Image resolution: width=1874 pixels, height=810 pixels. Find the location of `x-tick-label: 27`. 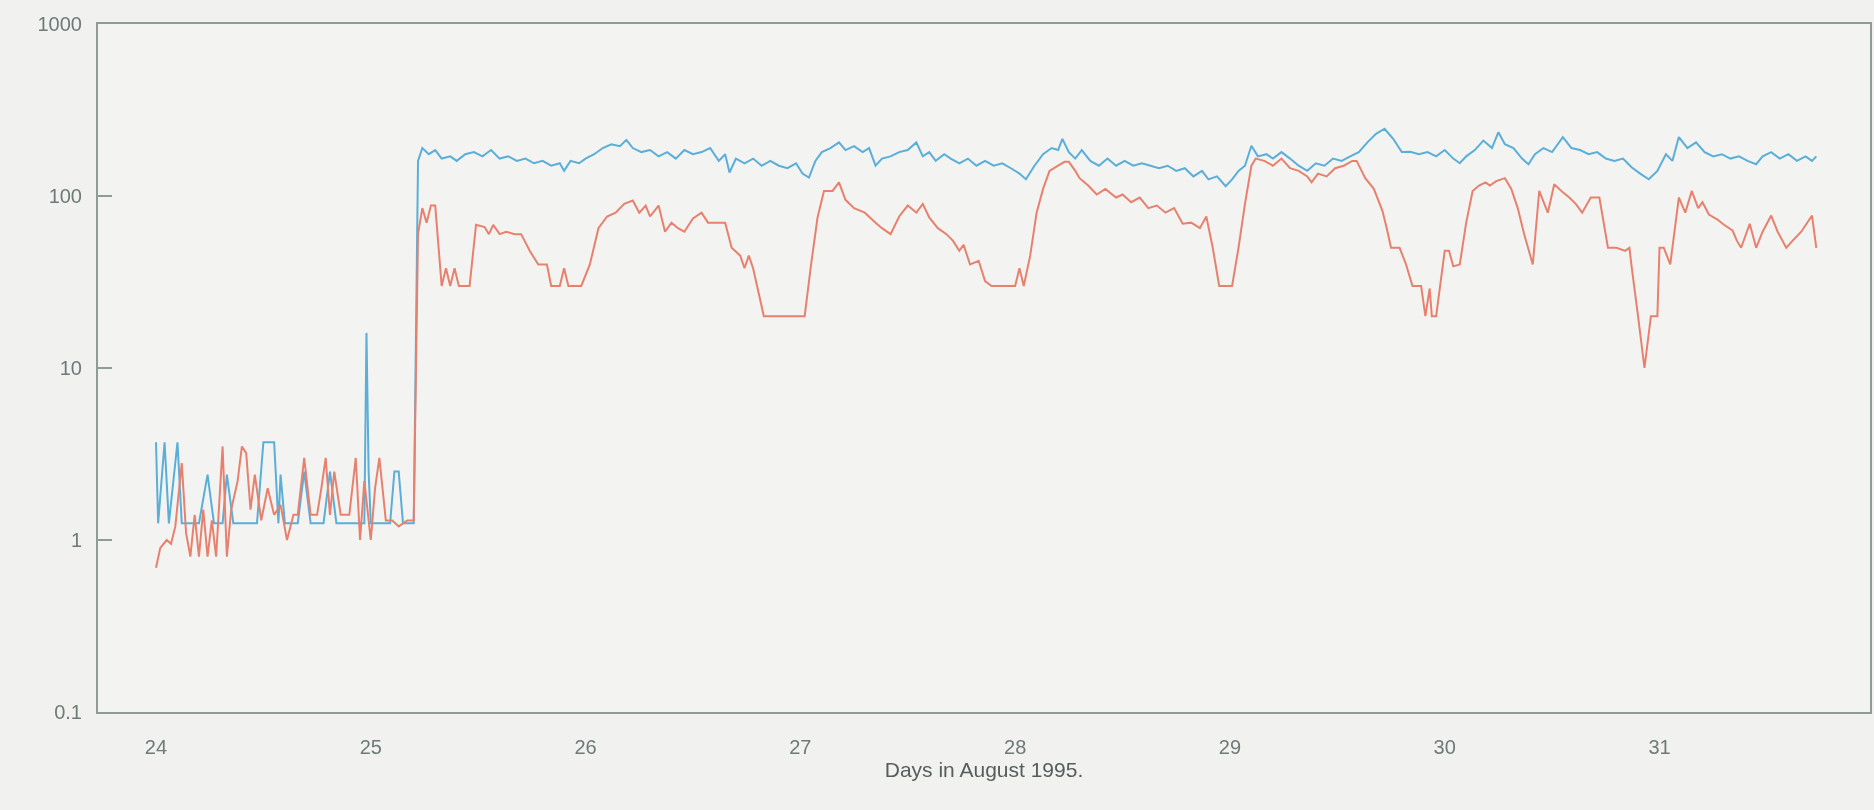

x-tick-label: 27 is located at coordinates (800, 747).